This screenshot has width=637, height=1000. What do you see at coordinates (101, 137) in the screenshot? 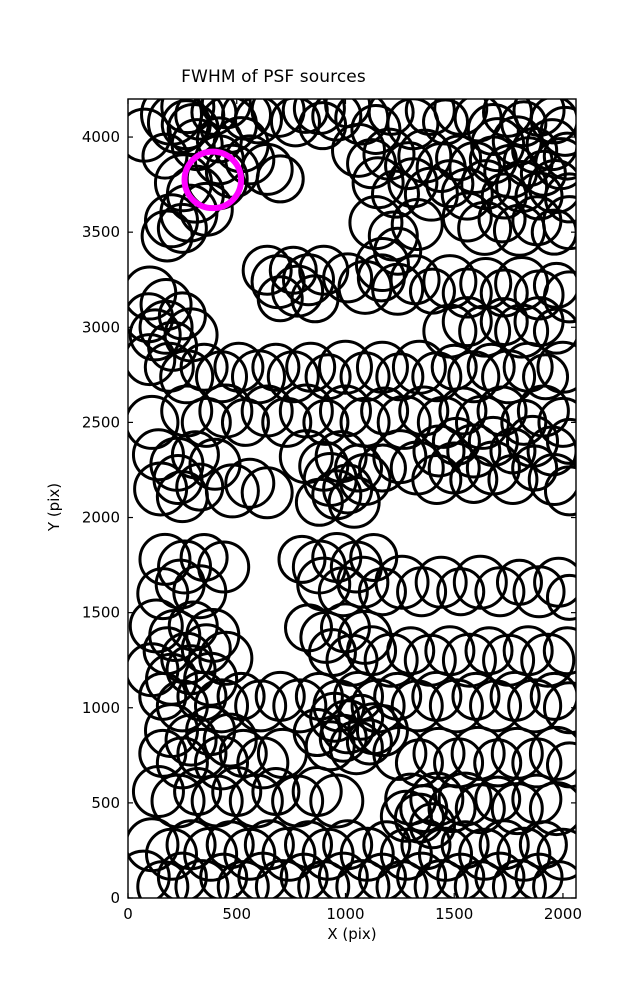
I see `tick-label: 4000` at bounding box center [101, 137].